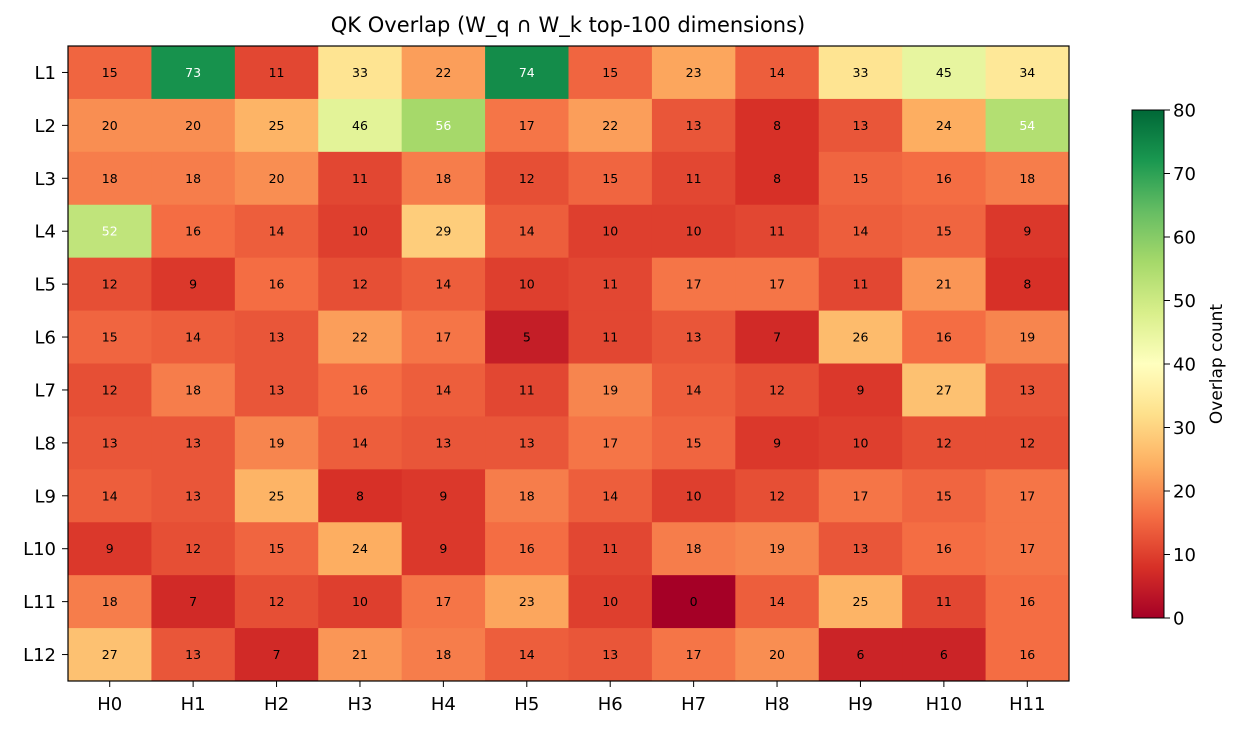 The width and height of the screenshot is (1242, 732). Describe the element at coordinates (1184, 238) in the screenshot. I see `colorbar-tick-label: 60` at that location.